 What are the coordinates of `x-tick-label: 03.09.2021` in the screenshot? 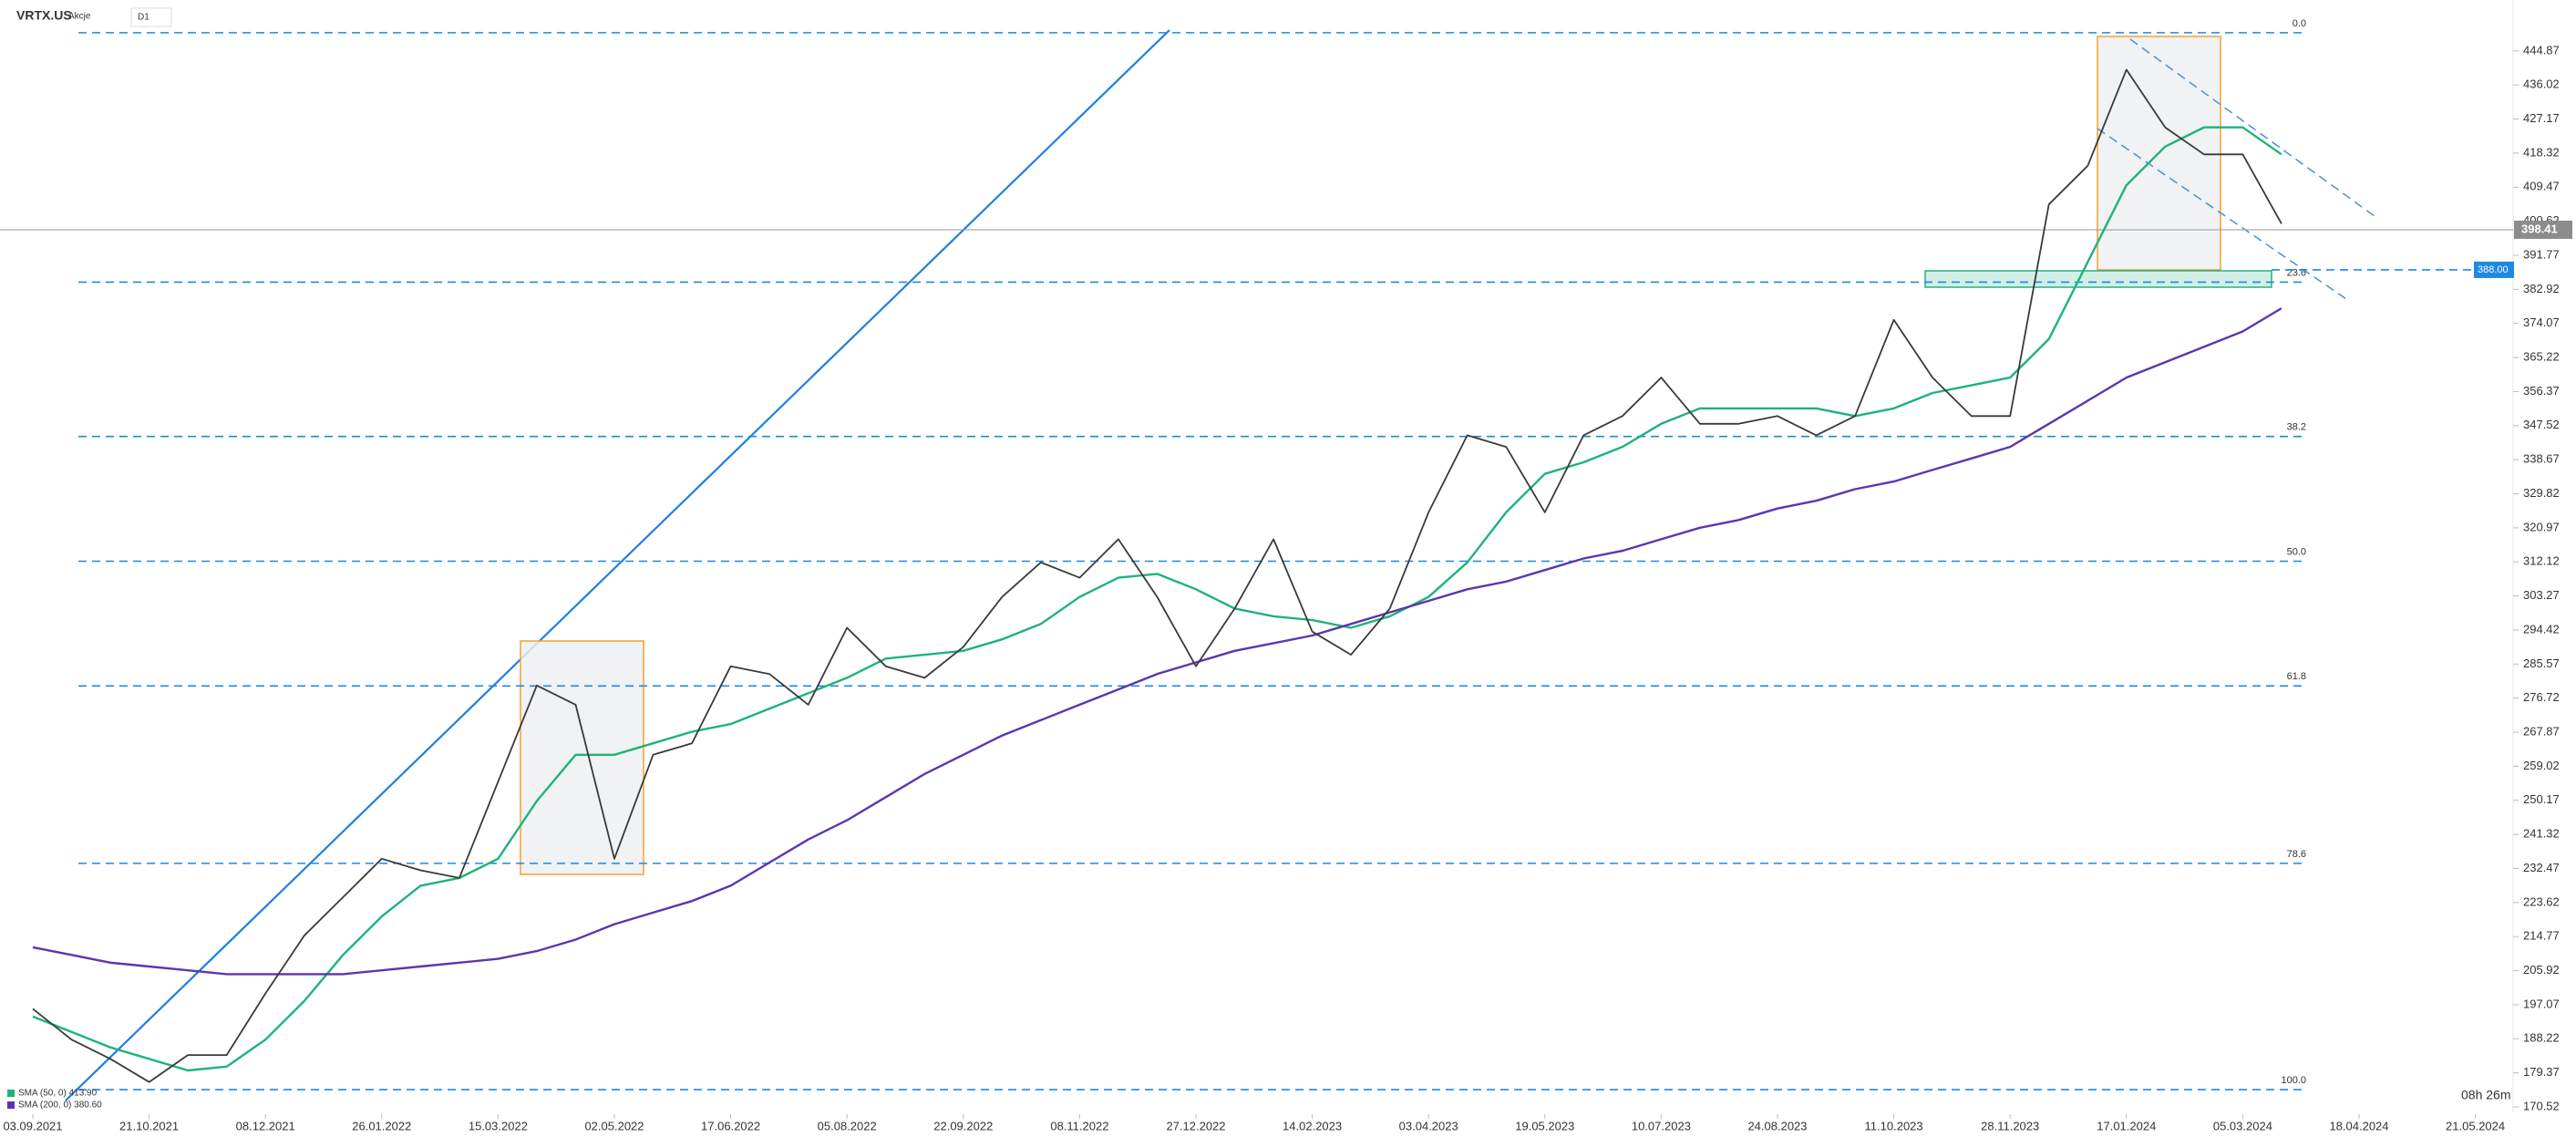 It's located at (32, 1125).